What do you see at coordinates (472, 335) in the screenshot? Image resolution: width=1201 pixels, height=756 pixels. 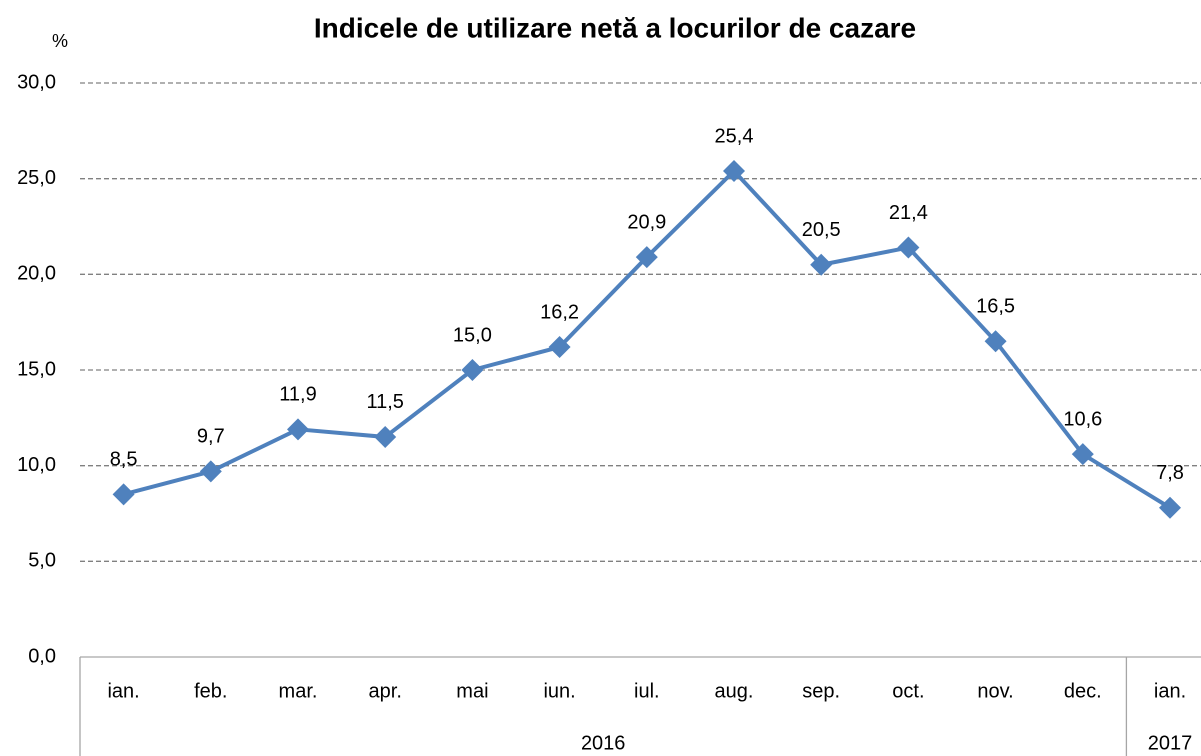 I see `data-label: 15,0` at bounding box center [472, 335].